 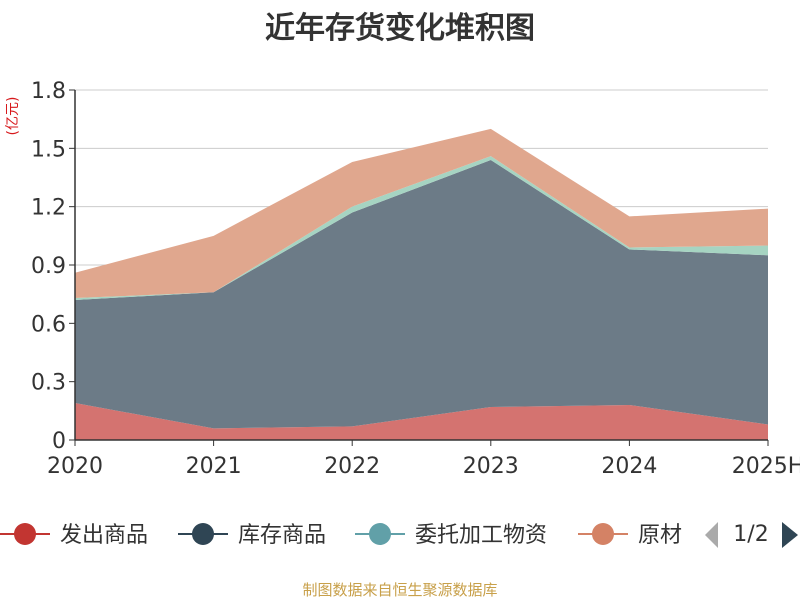 What do you see at coordinates (282, 535) in the screenshot?
I see `legend-label: 库存商品` at bounding box center [282, 535].